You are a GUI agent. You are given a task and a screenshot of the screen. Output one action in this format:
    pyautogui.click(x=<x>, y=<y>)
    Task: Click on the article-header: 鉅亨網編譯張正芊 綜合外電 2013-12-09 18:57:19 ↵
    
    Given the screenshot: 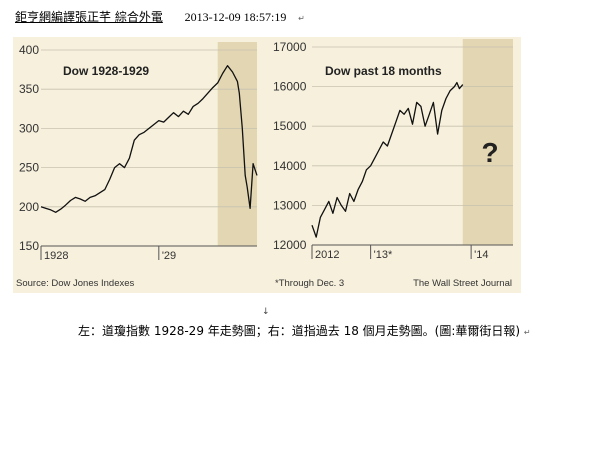 What is the action you would take?
    pyautogui.click(x=160, y=16)
    